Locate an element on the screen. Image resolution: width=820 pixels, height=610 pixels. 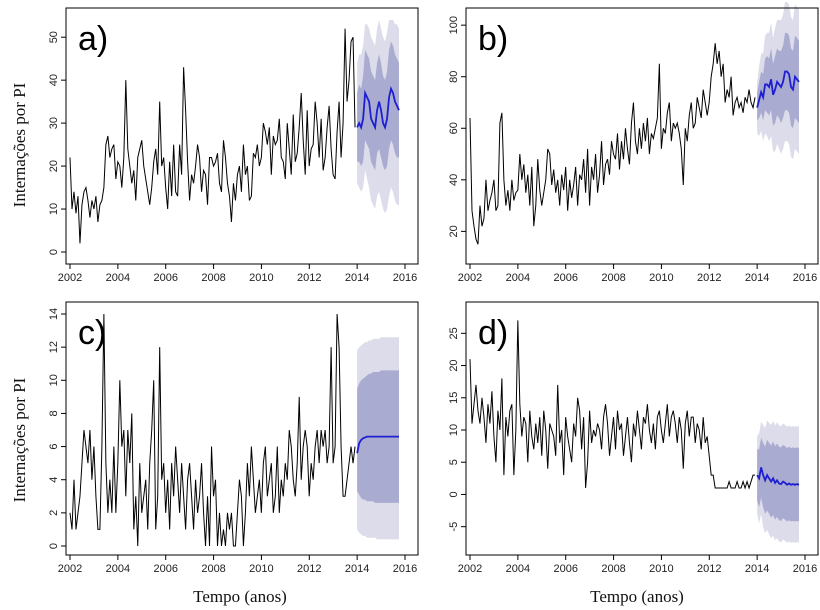
y-tick-label: 8 is located at coordinates (54, 413).